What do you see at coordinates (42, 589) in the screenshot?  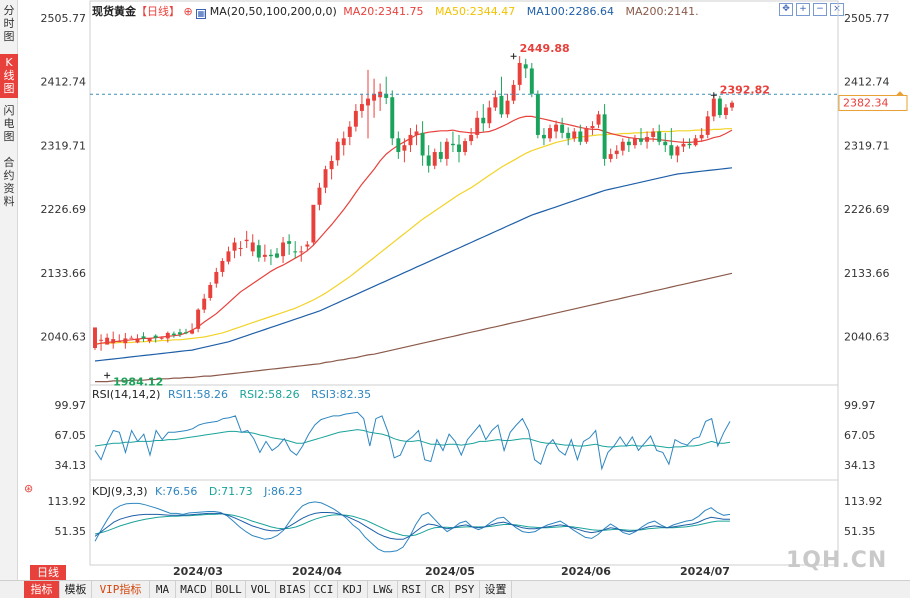 I see `indicator-tab-0: 指标` at bounding box center [42, 589].